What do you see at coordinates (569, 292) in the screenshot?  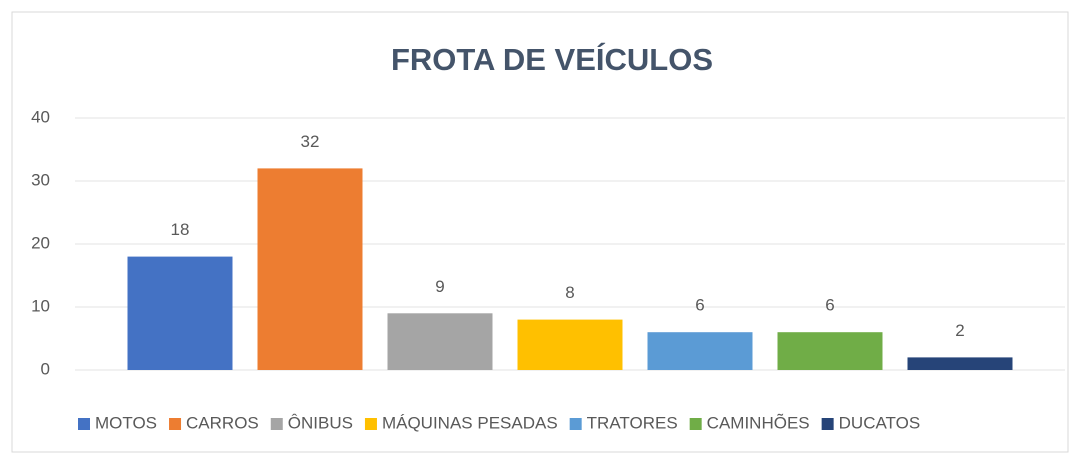 I see `data-label: 8` at bounding box center [569, 292].